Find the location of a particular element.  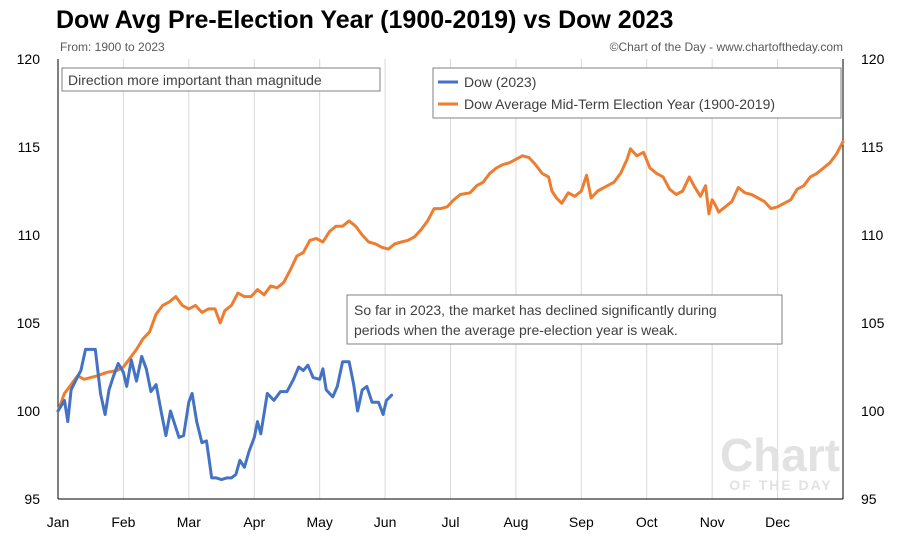

x-tick-sep: Sep is located at coordinates (581, 522).